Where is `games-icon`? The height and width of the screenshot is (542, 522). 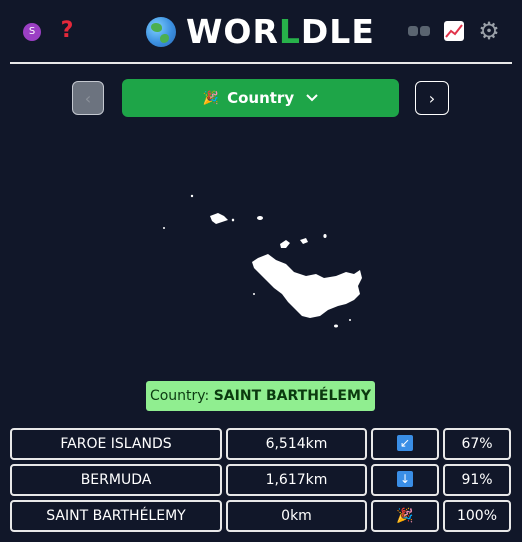 games-icon is located at coordinates (419, 31).